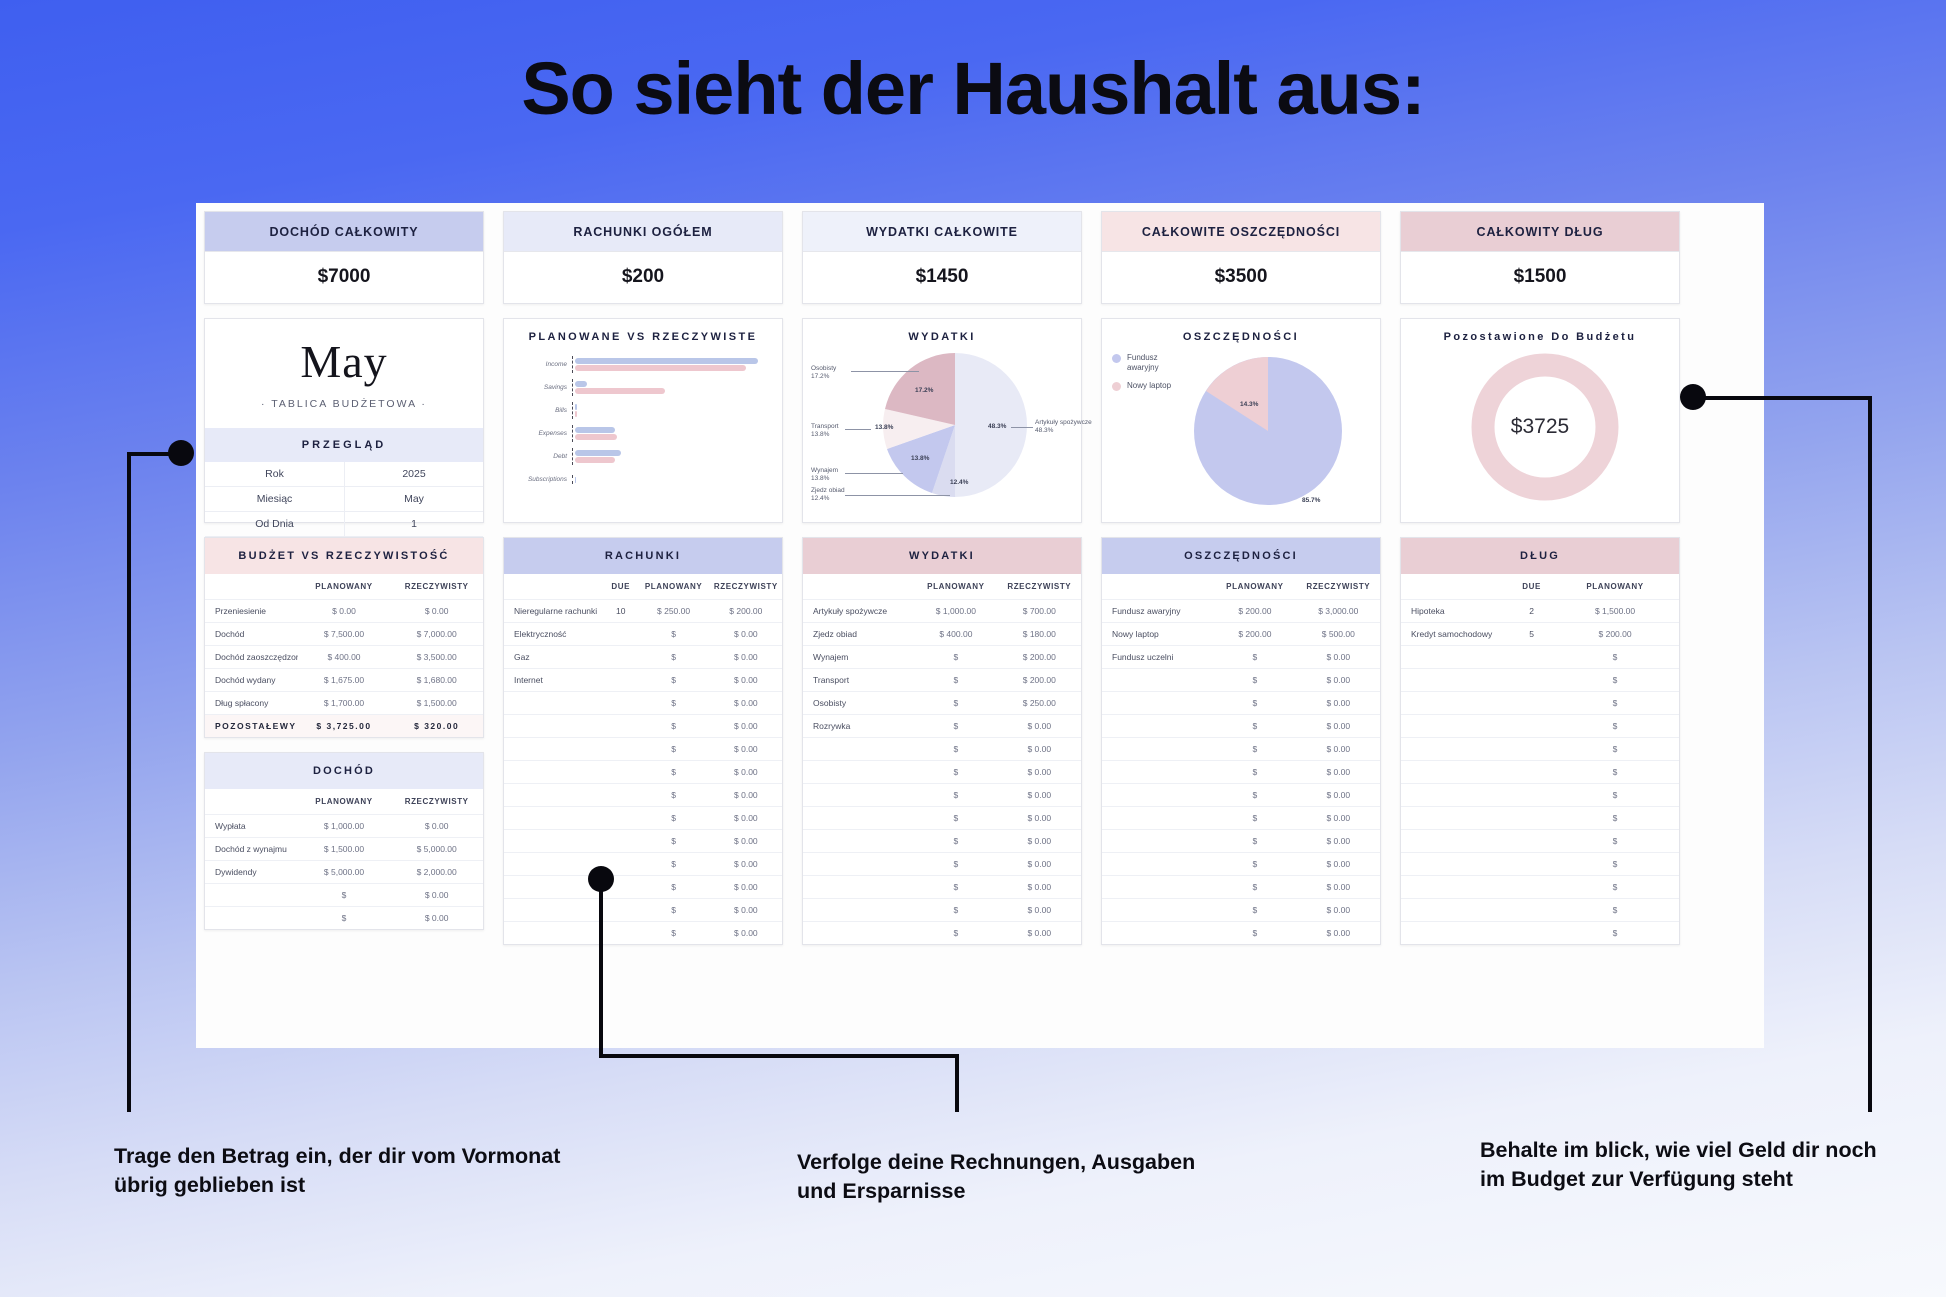 This screenshot has width=1946, height=1297. Describe the element at coordinates (554, 611) in the screenshot. I see `cell-name: Nieregularne rachunki` at that location.